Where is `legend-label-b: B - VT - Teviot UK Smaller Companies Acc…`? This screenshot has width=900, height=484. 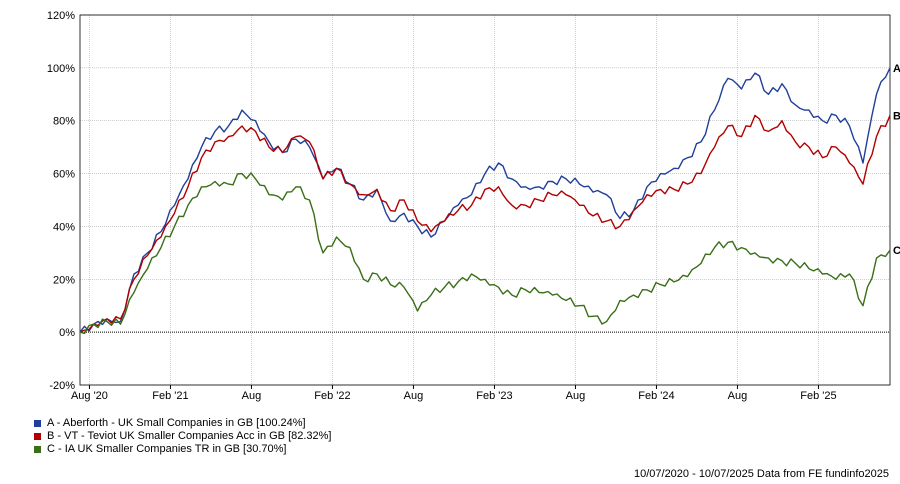
legend-label-b: B - VT - Teviot UK Smaller Companies Acc… is located at coordinates (189, 436).